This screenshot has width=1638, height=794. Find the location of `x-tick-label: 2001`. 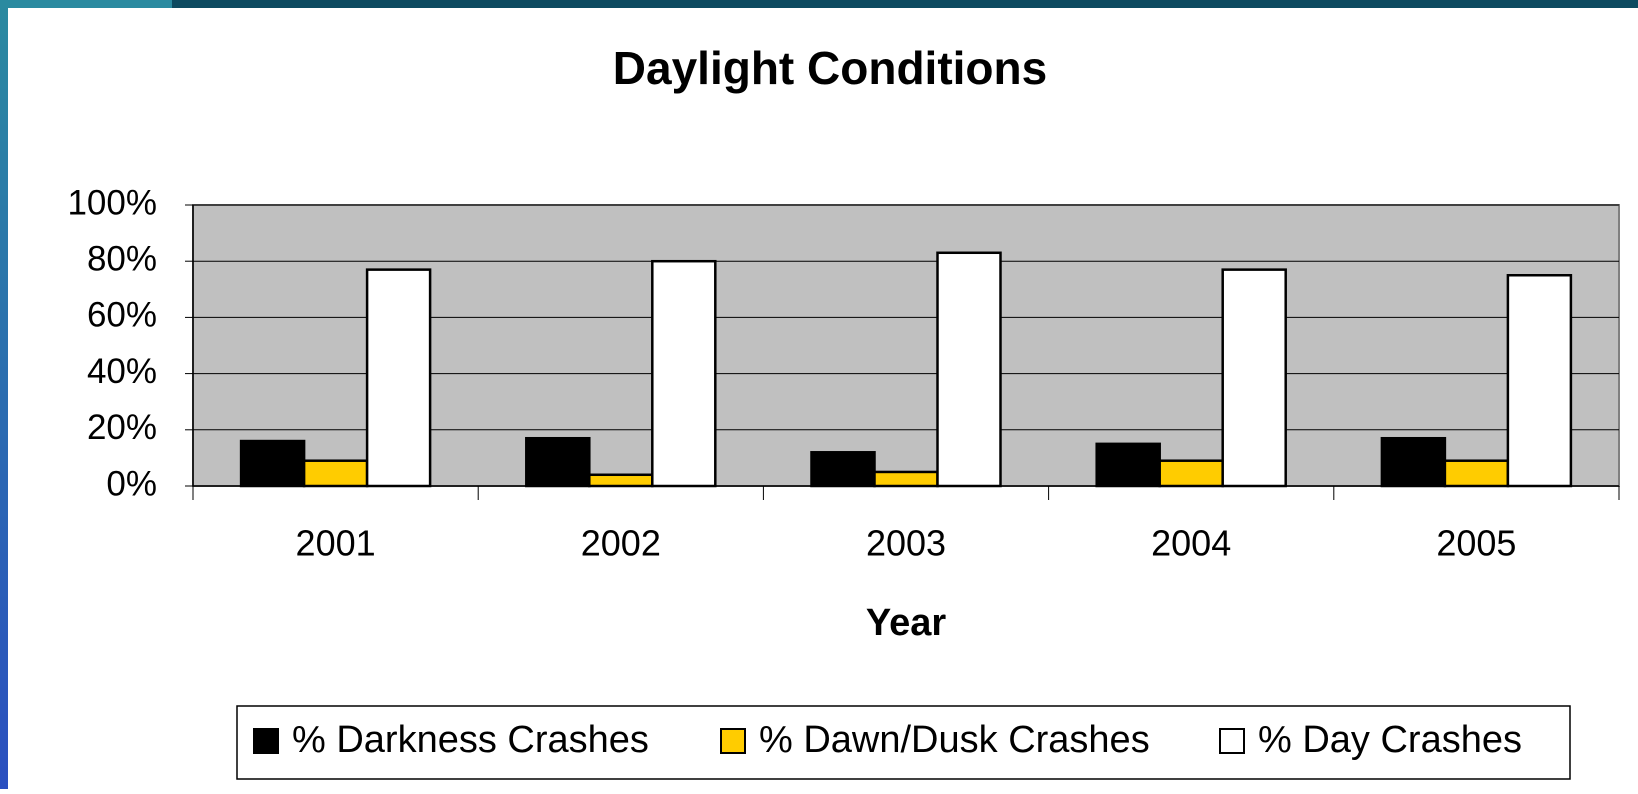

x-tick-label: 2001 is located at coordinates (336, 543).